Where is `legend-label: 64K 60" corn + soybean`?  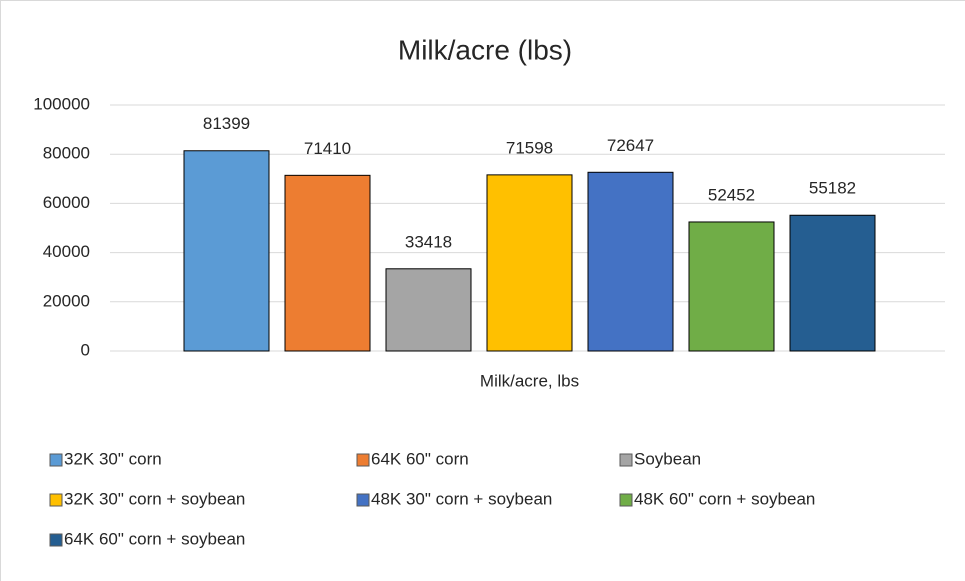
legend-label: 64K 60" corn + soybean is located at coordinates (154, 538).